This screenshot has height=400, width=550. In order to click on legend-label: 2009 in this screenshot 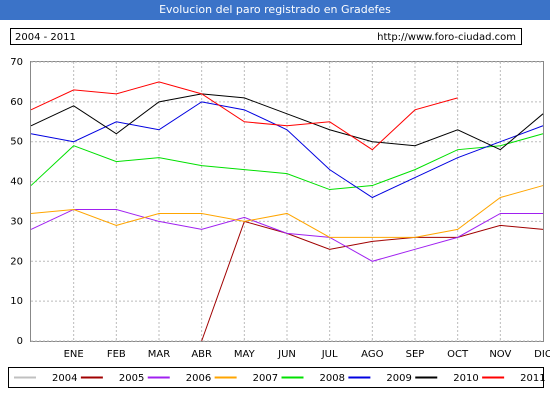, I will do `click(398, 378)`.